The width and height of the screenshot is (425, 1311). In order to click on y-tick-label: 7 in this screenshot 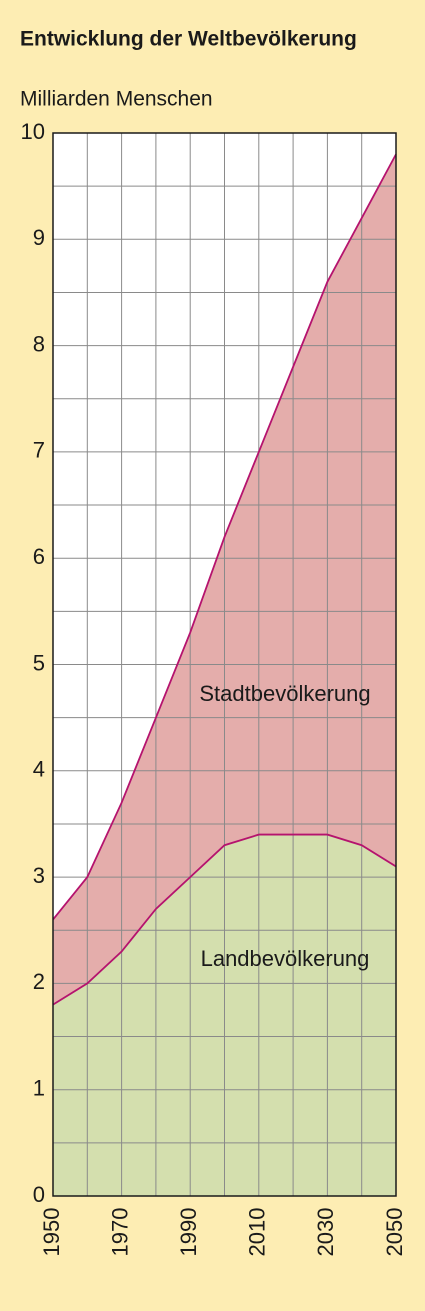, I will do `click(39, 450)`.